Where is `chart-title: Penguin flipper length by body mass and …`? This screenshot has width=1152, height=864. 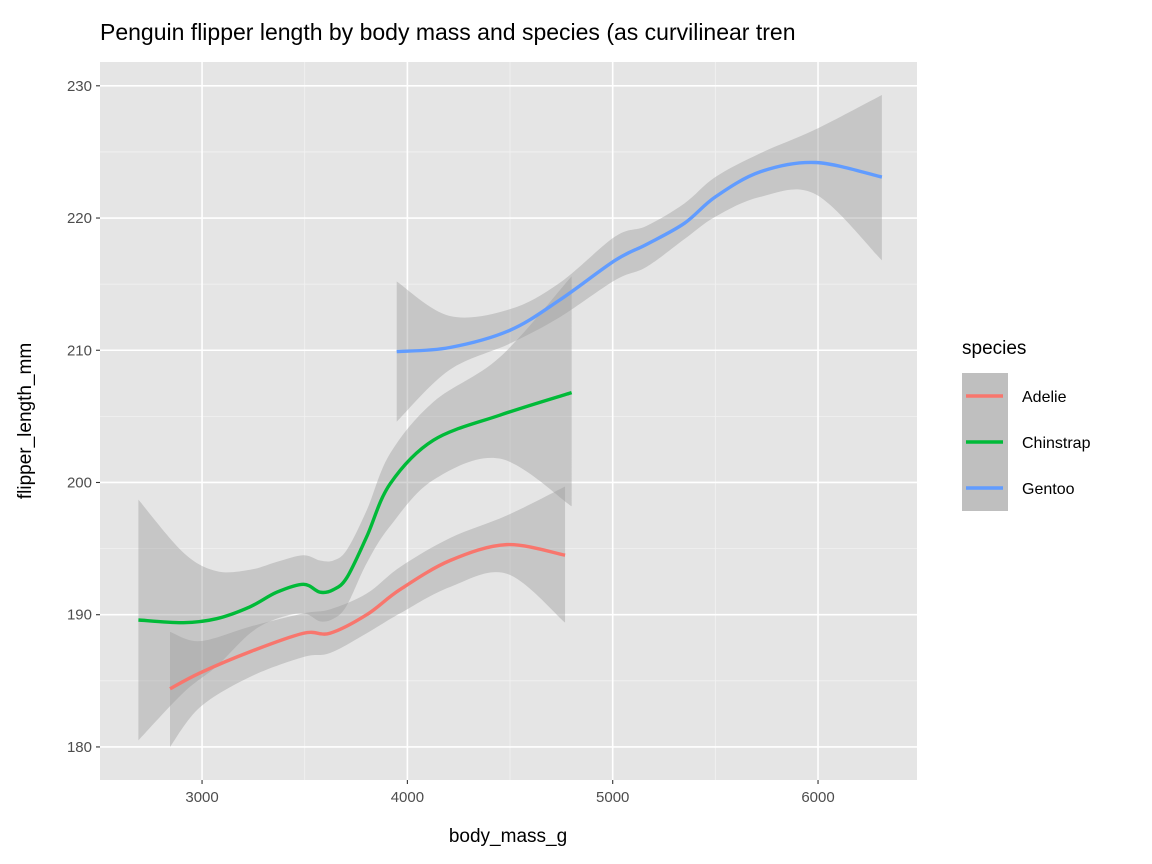
chart-title: Penguin flipper length by body mass and … is located at coordinates (448, 32).